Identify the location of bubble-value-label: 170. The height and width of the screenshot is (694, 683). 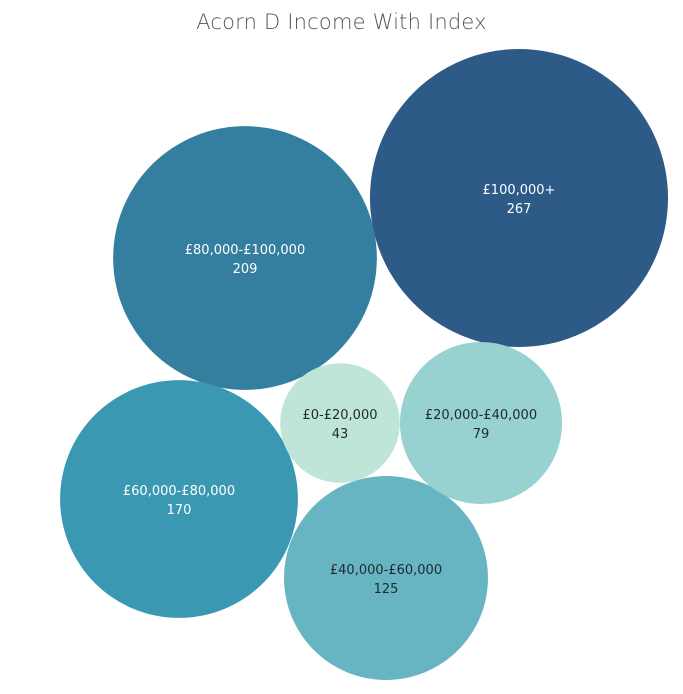
(179, 510).